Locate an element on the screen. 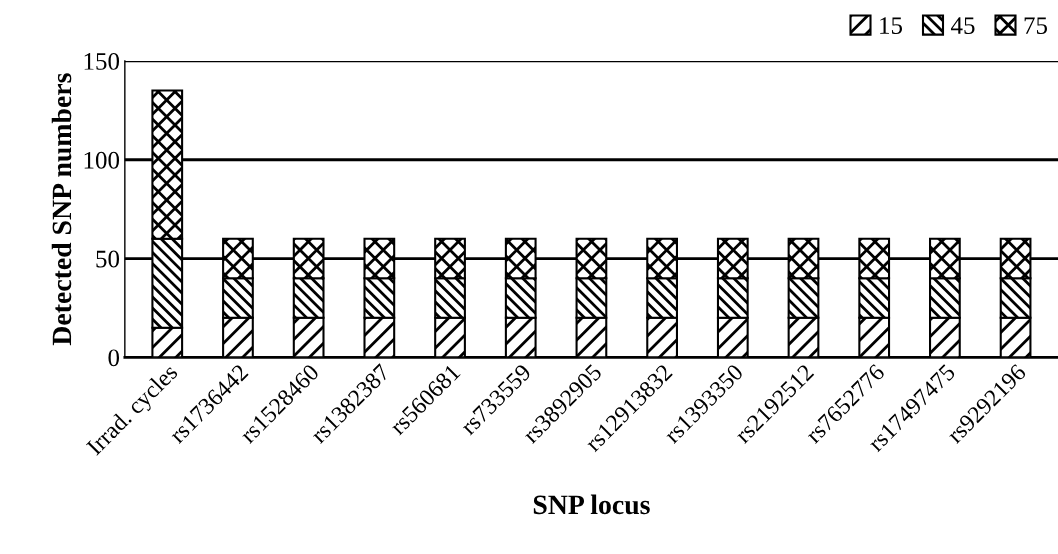 The image size is (1058, 554). y-tick-label: 0 is located at coordinates (114, 358).